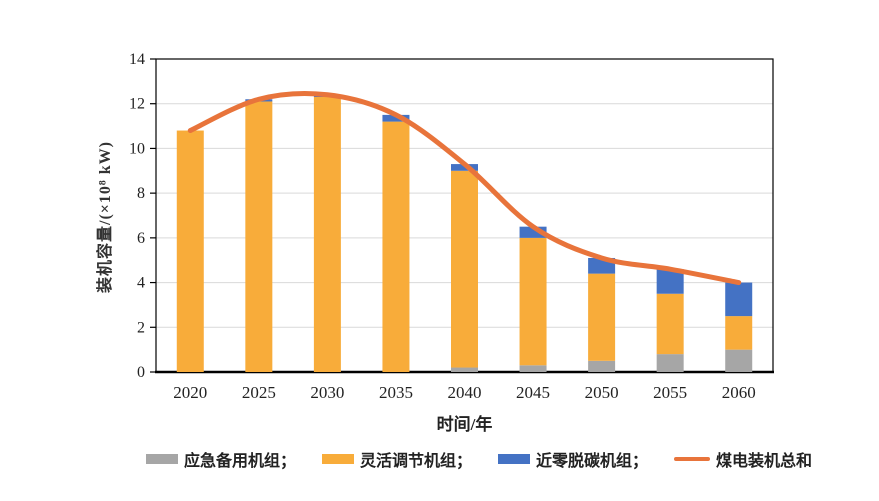  What do you see at coordinates (137, 148) in the screenshot?
I see `y-tick-label: 10` at bounding box center [137, 148].